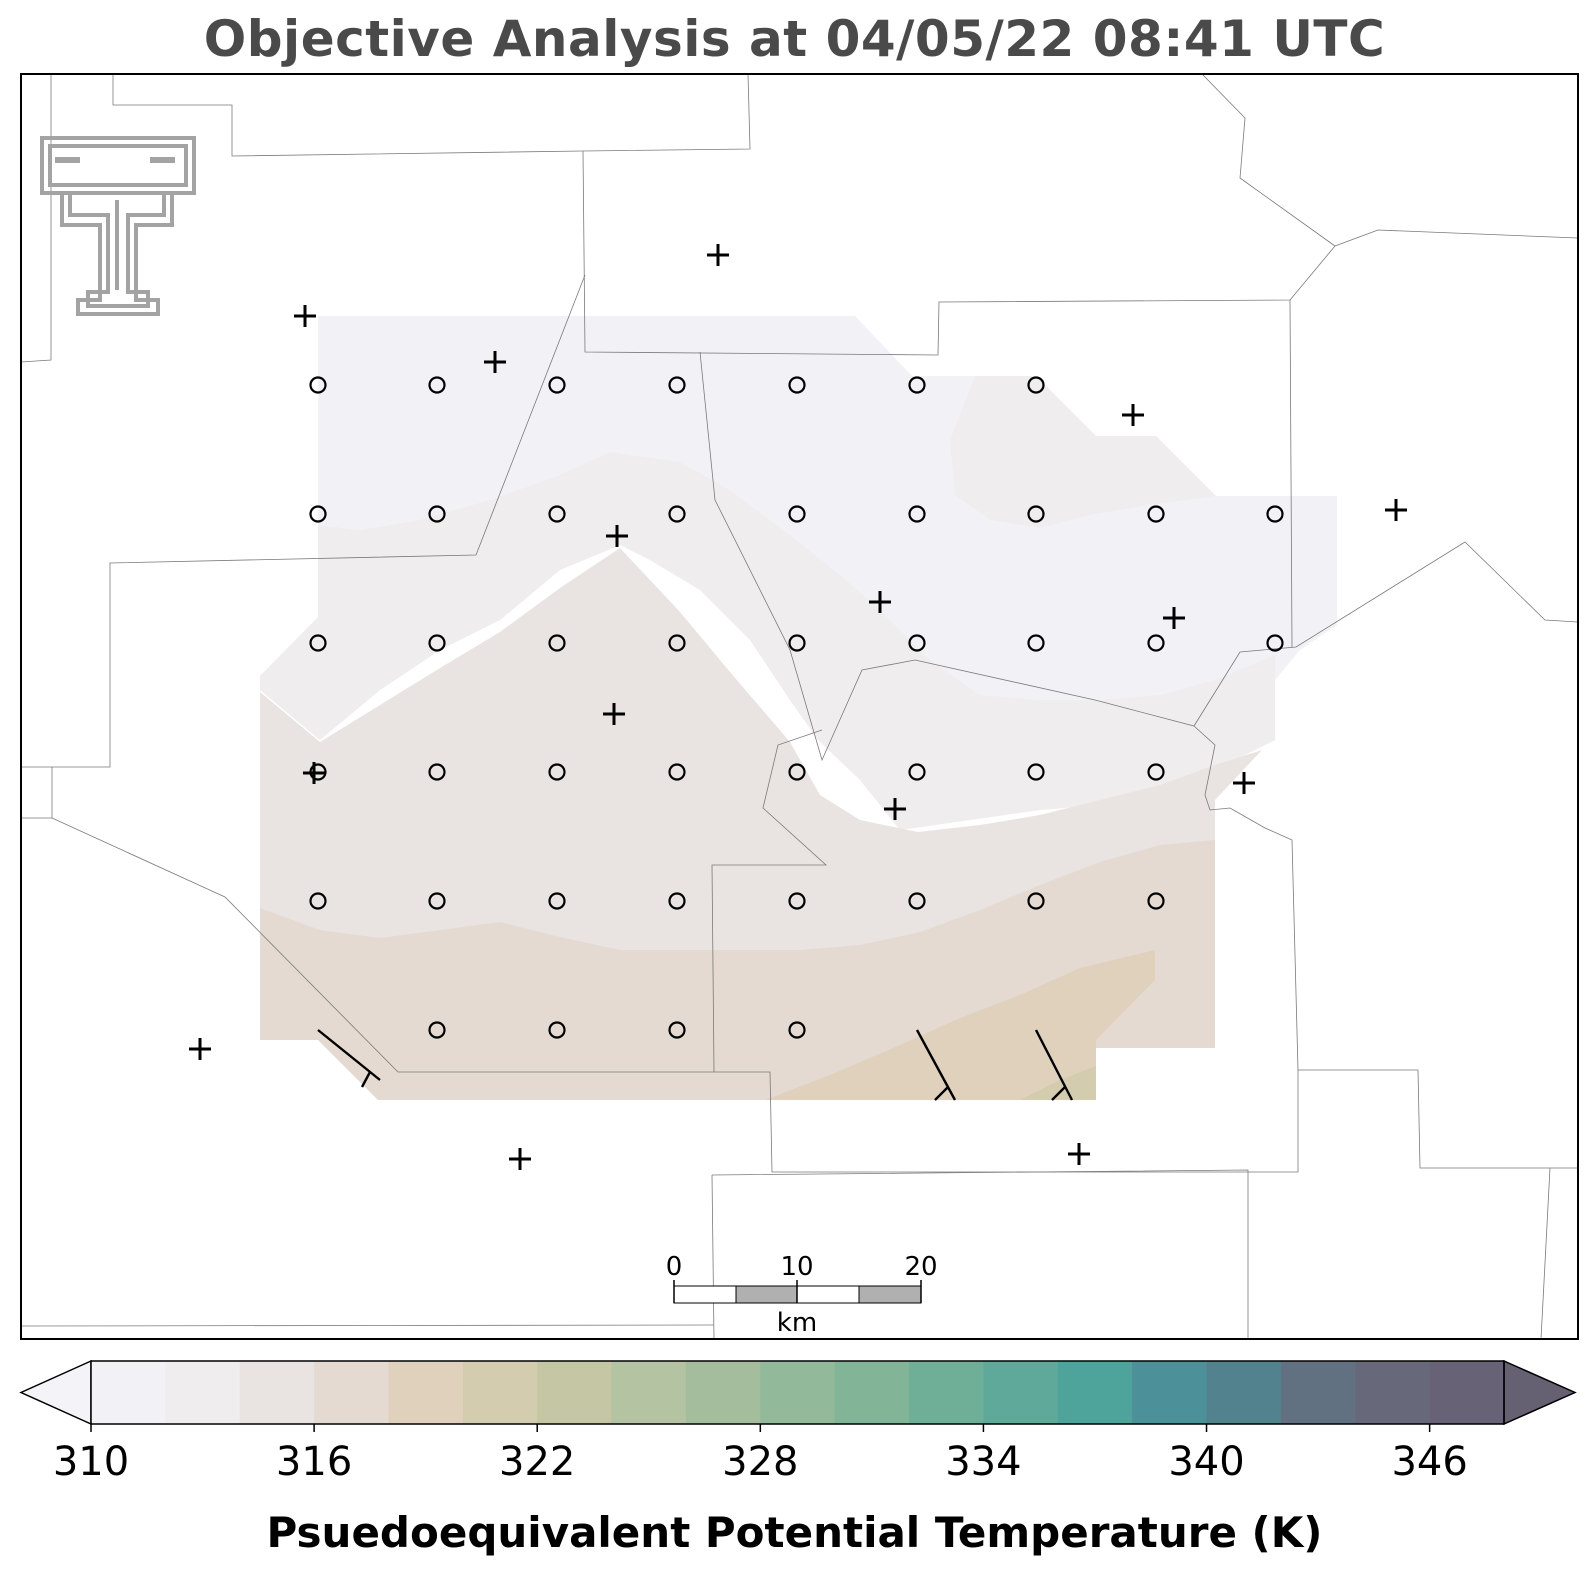  Describe the element at coordinates (695, 1065) in the screenshot. I see `wind-barbs` at that location.